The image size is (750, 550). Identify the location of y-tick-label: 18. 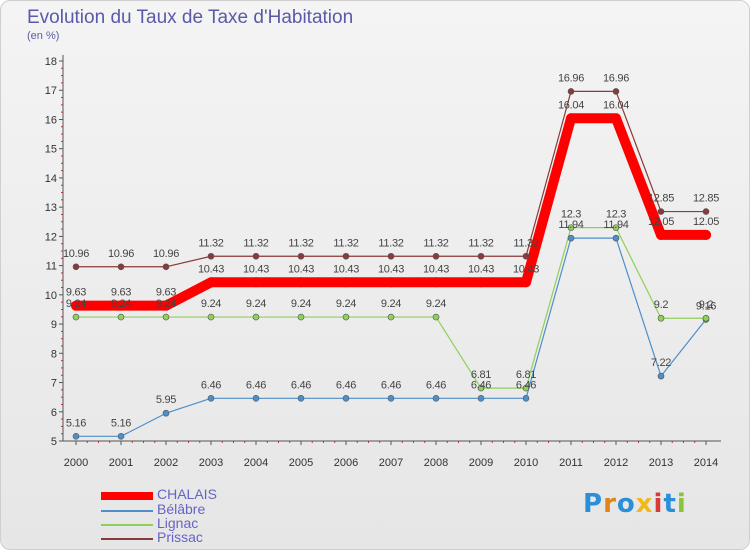
(51, 62).